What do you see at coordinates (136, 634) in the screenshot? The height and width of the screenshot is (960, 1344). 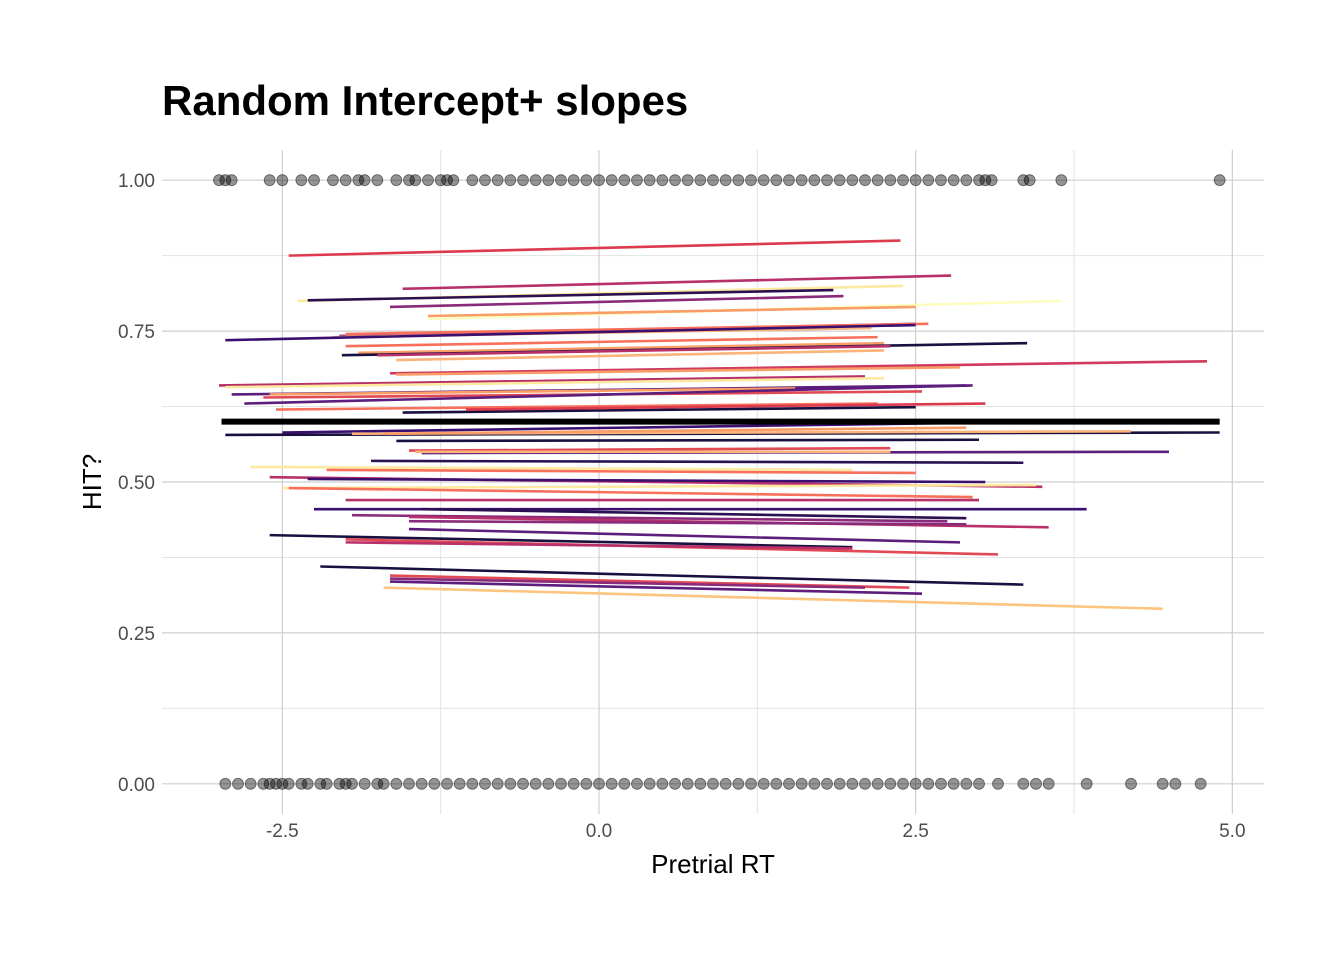 I see `y-tick-label: 0.25` at bounding box center [136, 634].